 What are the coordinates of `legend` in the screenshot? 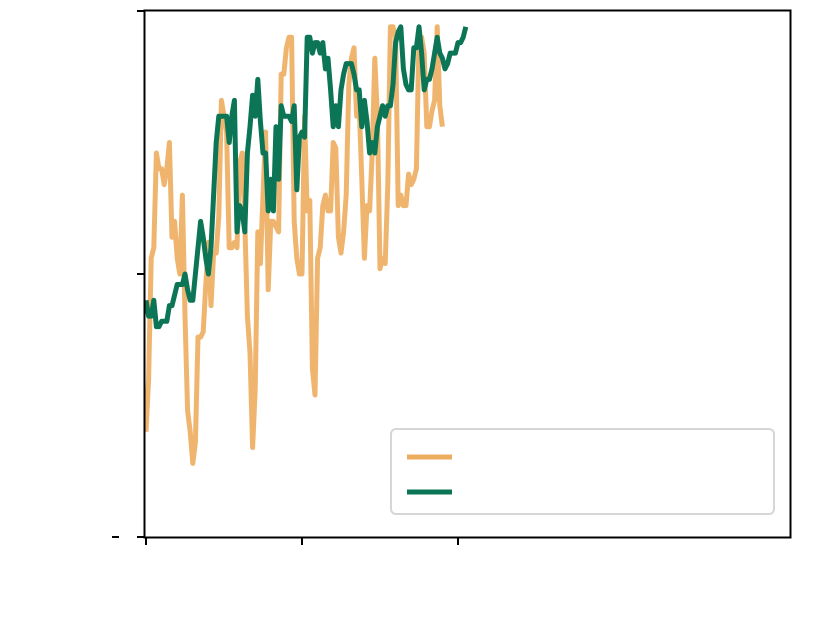 It's located at (582, 471).